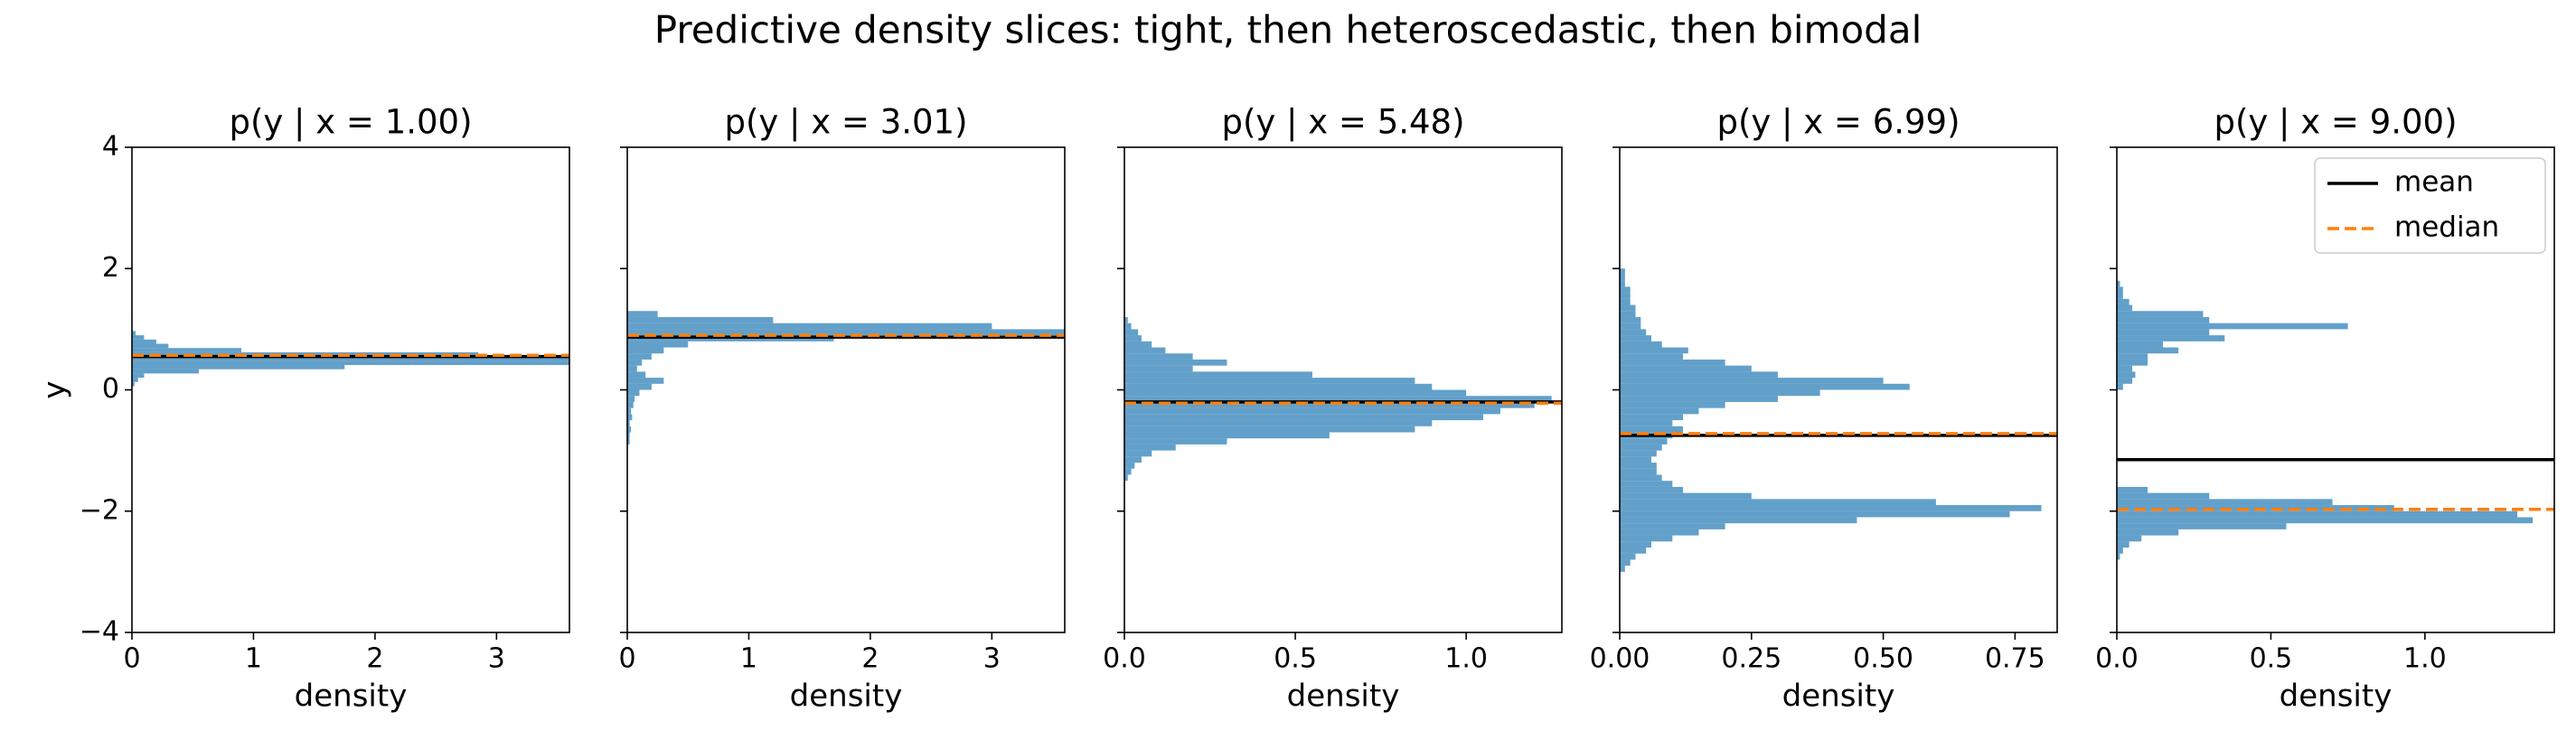 The image size is (2576, 749). What do you see at coordinates (1342, 122) in the screenshot?
I see `panel-title: p(y | x = 5.48)` at bounding box center [1342, 122].